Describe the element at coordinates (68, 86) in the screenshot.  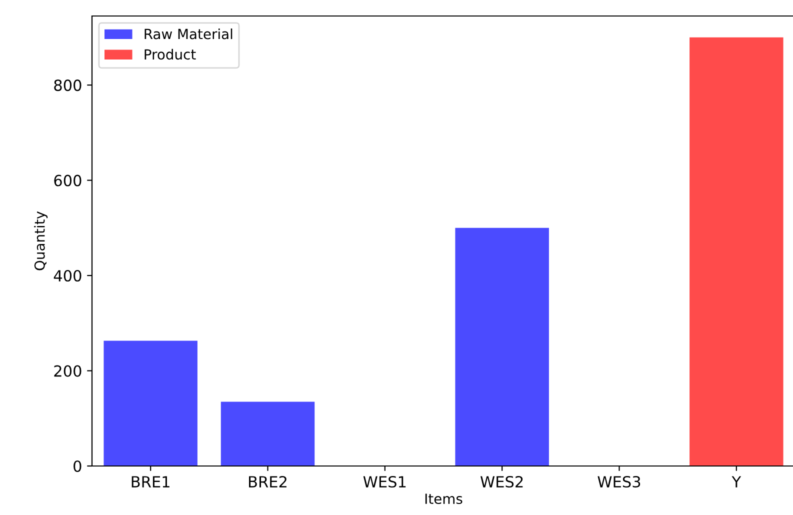
I see `y-tick-label: 800` at that location.